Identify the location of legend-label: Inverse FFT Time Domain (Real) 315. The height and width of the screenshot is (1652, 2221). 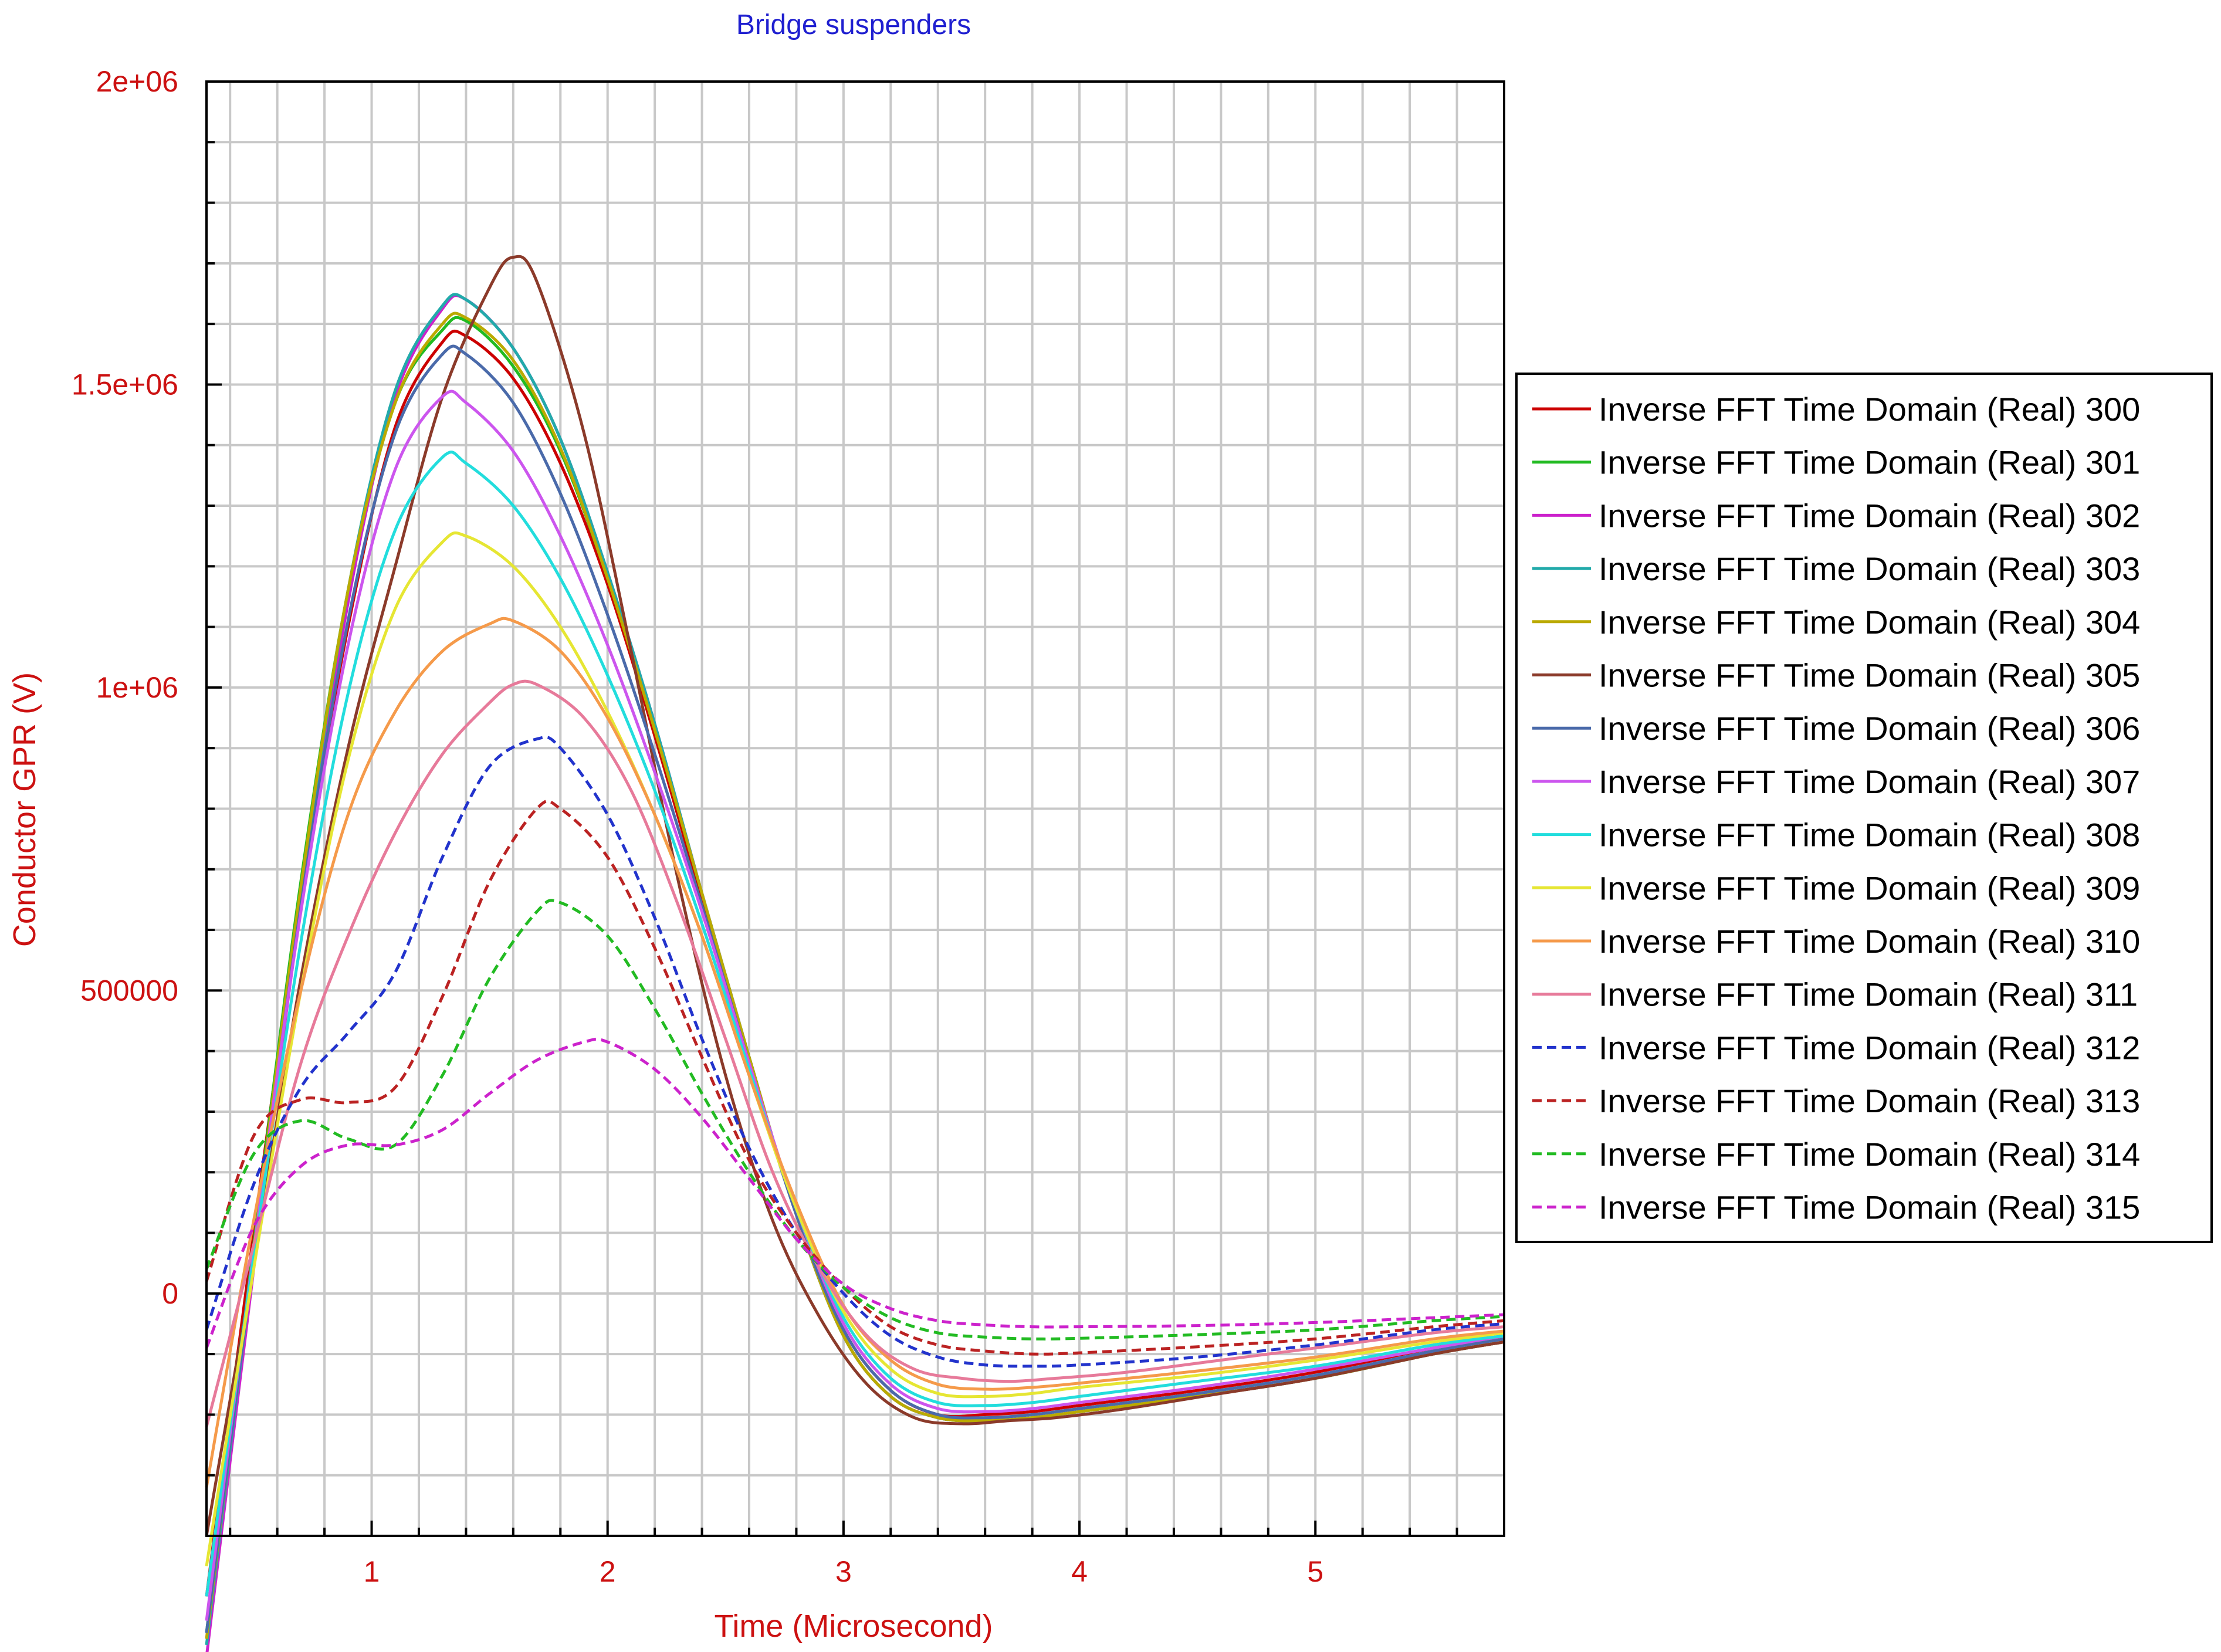
(1870, 1207).